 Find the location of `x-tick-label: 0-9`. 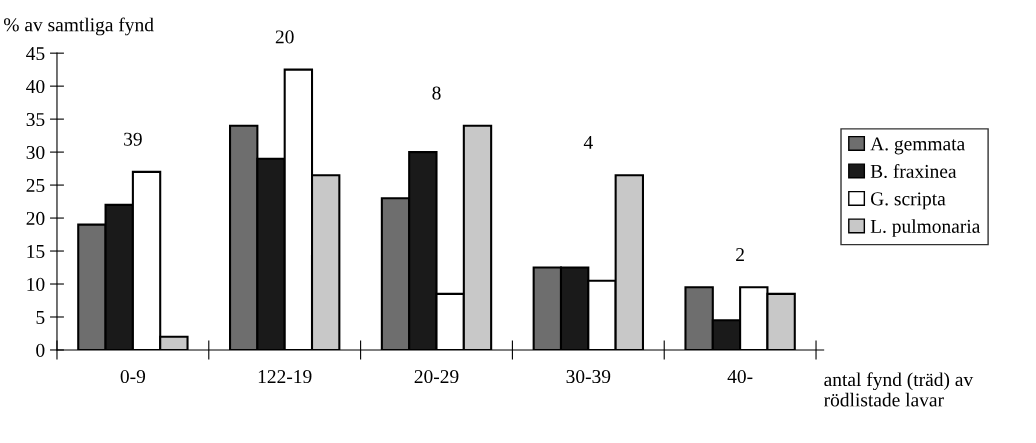

x-tick-label: 0-9 is located at coordinates (133, 376).